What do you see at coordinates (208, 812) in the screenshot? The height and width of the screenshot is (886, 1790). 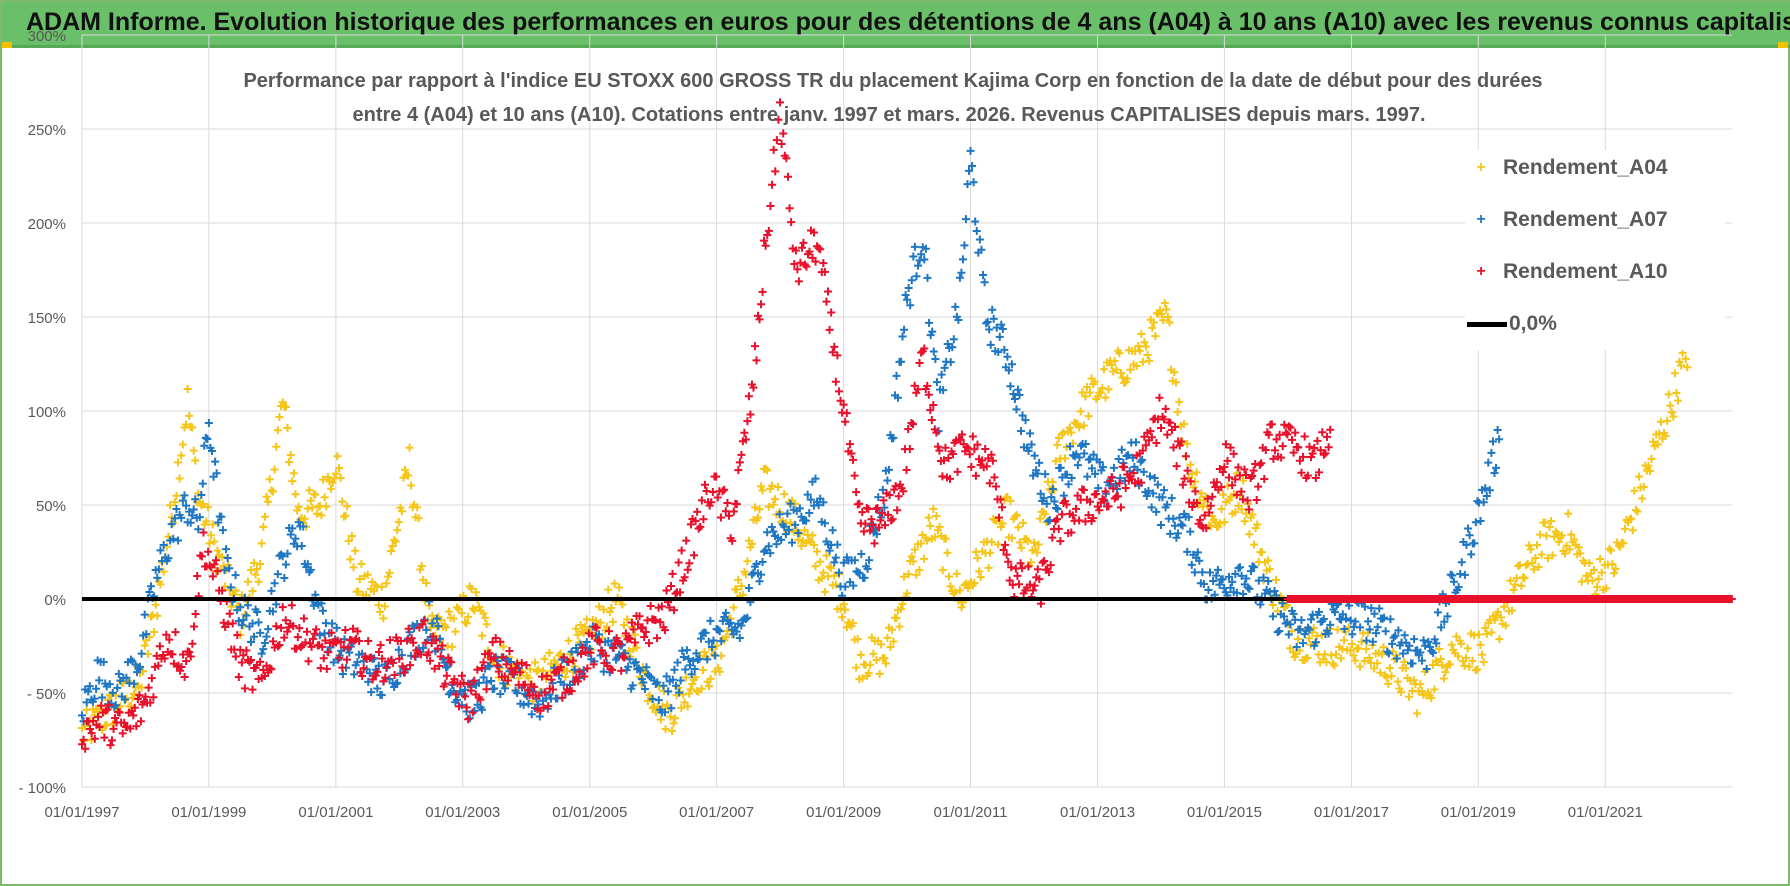 I see `x-tick-label: 01/01/1999` at bounding box center [208, 812].